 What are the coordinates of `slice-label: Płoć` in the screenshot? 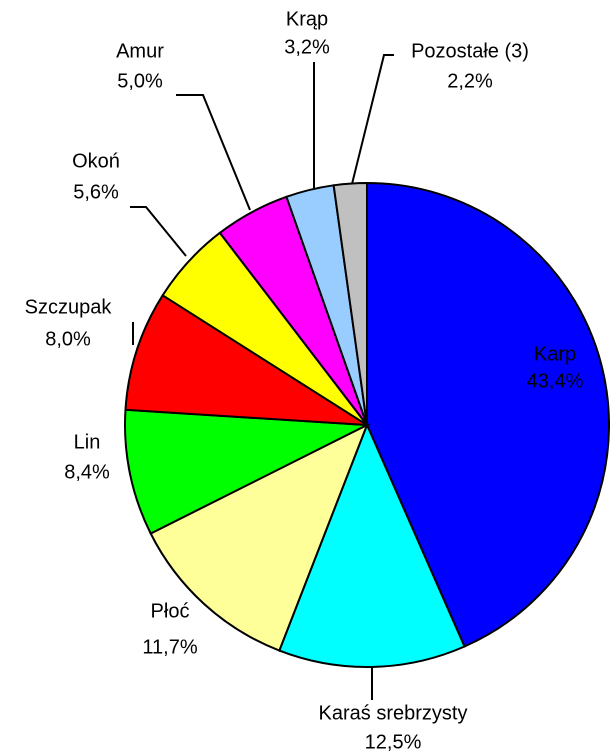 It's located at (170, 611).